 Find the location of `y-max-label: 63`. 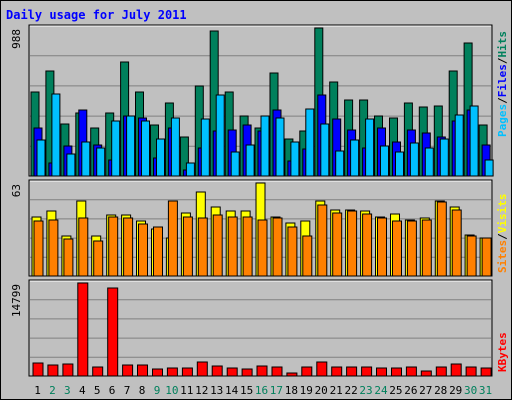

y-max-label: 63 is located at coordinates (16, 190).